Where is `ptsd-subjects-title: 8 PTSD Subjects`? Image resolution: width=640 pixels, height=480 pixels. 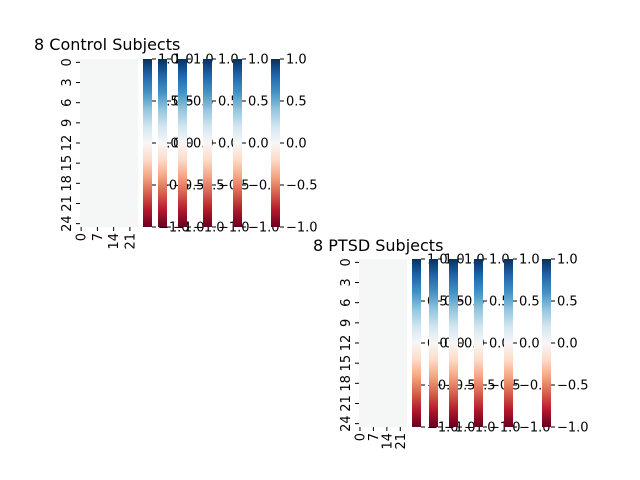
ptsd-subjects-title: 8 PTSD Subjects is located at coordinates (378, 245).